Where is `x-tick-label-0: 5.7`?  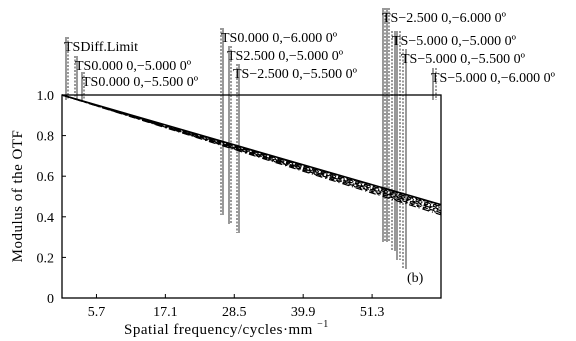
x-tick-label-0: 5.7 is located at coordinates (97, 312).